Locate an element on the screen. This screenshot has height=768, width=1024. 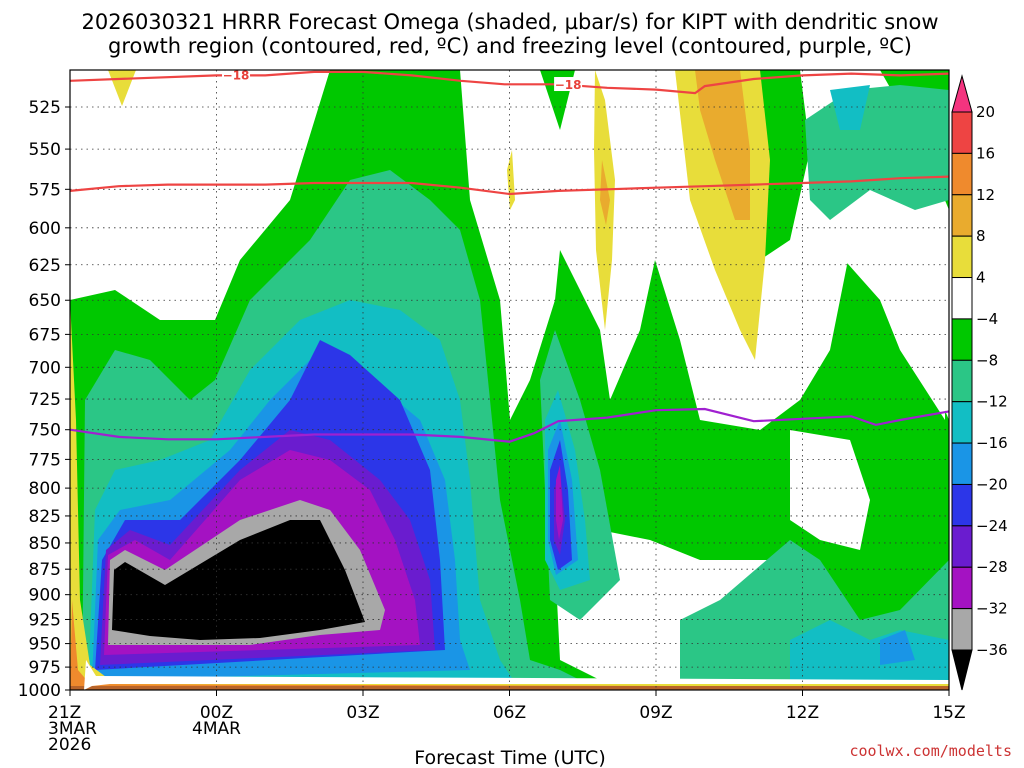
colorbar-label: −16 is located at coordinates (992, 443).